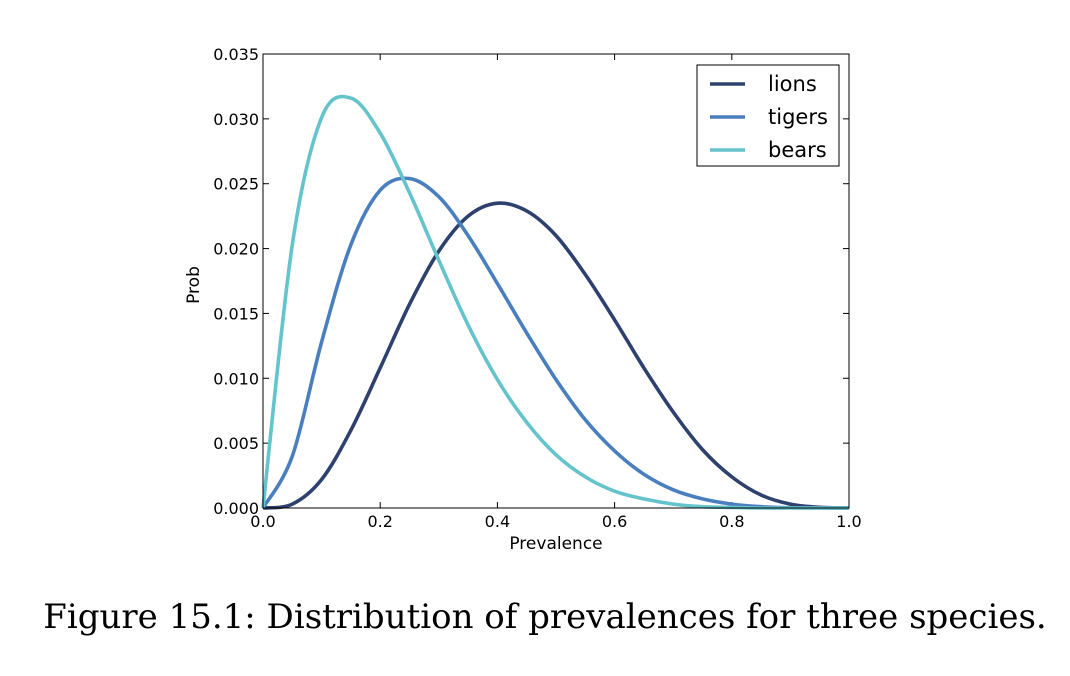  What do you see at coordinates (379, 521) in the screenshot?
I see `x-tick-label: 0.2` at bounding box center [379, 521].